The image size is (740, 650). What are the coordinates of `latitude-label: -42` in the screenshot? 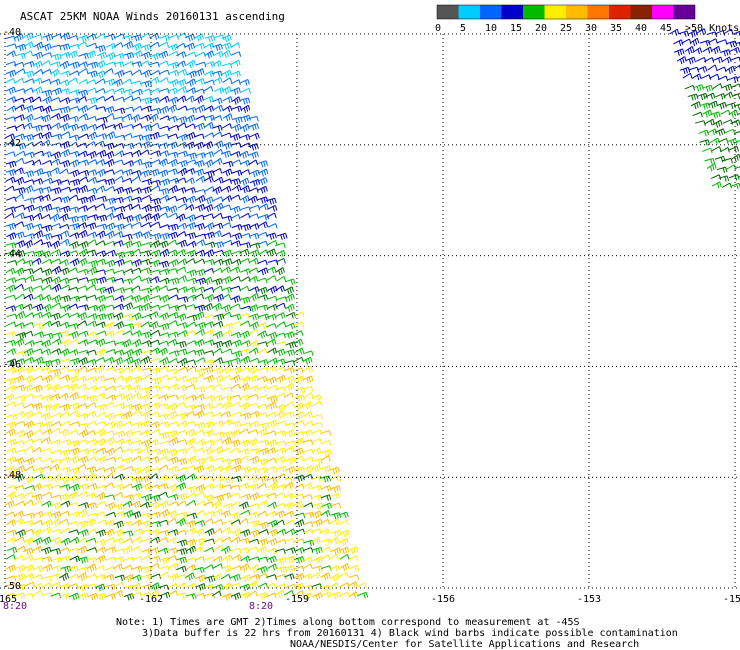 It's located at (12, 143).